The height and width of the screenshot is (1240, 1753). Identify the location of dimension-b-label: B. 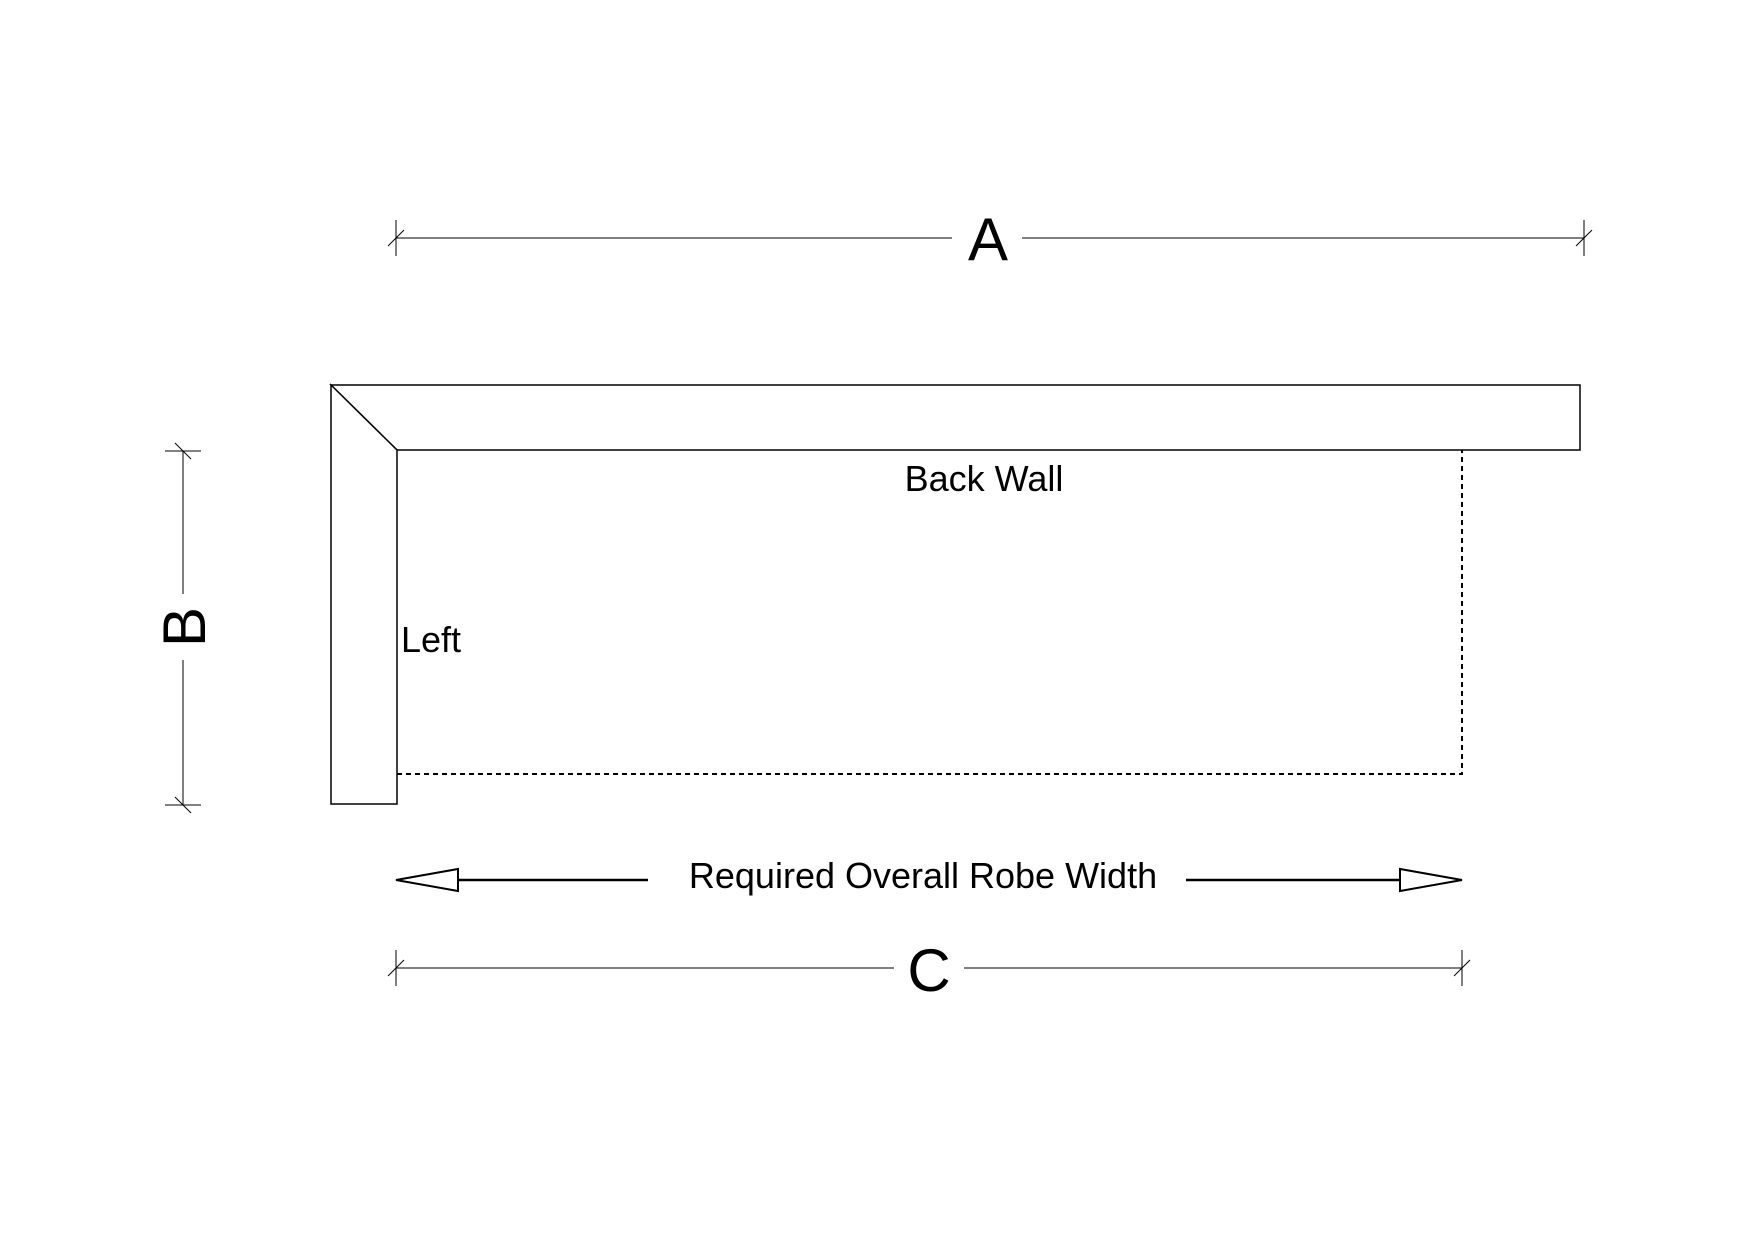
(184, 627).